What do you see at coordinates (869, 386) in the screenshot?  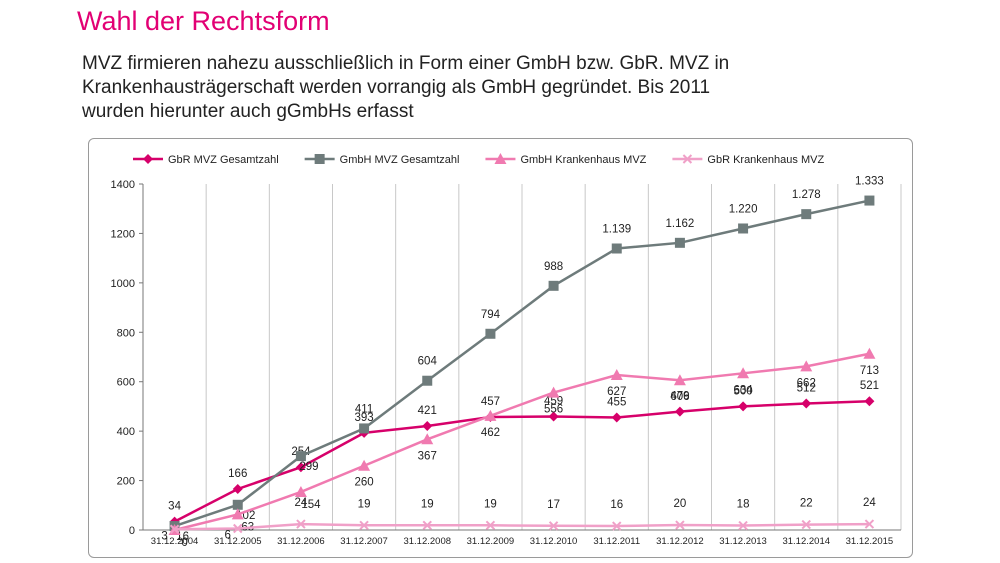 I see `data-label-gbr-mvz-gesamtzahl: 521` at bounding box center [869, 386].